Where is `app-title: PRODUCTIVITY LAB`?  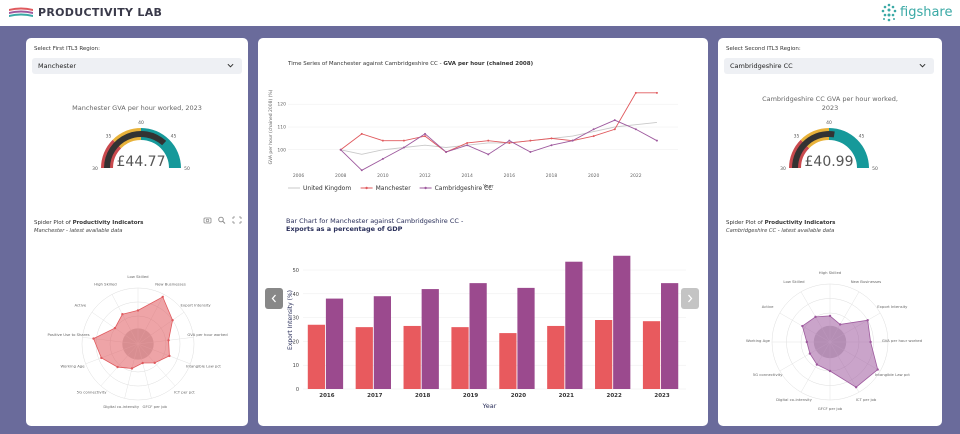
app-title: PRODUCTIVITY LAB is located at coordinates (100, 12).